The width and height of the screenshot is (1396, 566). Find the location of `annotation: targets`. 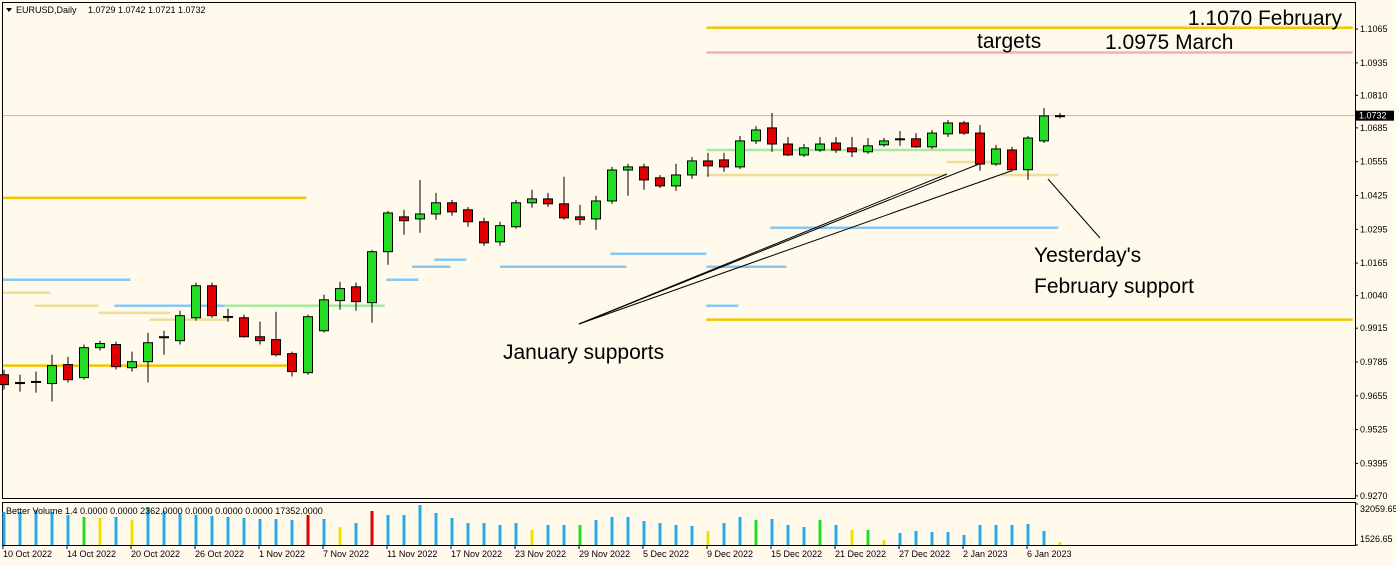

annotation: targets is located at coordinates (1009, 41).